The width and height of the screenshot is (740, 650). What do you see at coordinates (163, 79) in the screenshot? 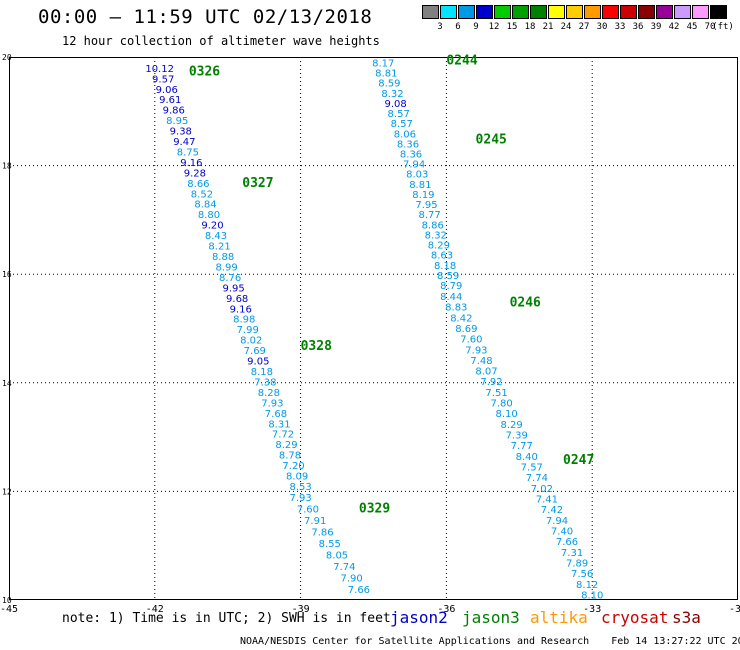
I see `swh-value-label: 9.57` at bounding box center [163, 79].